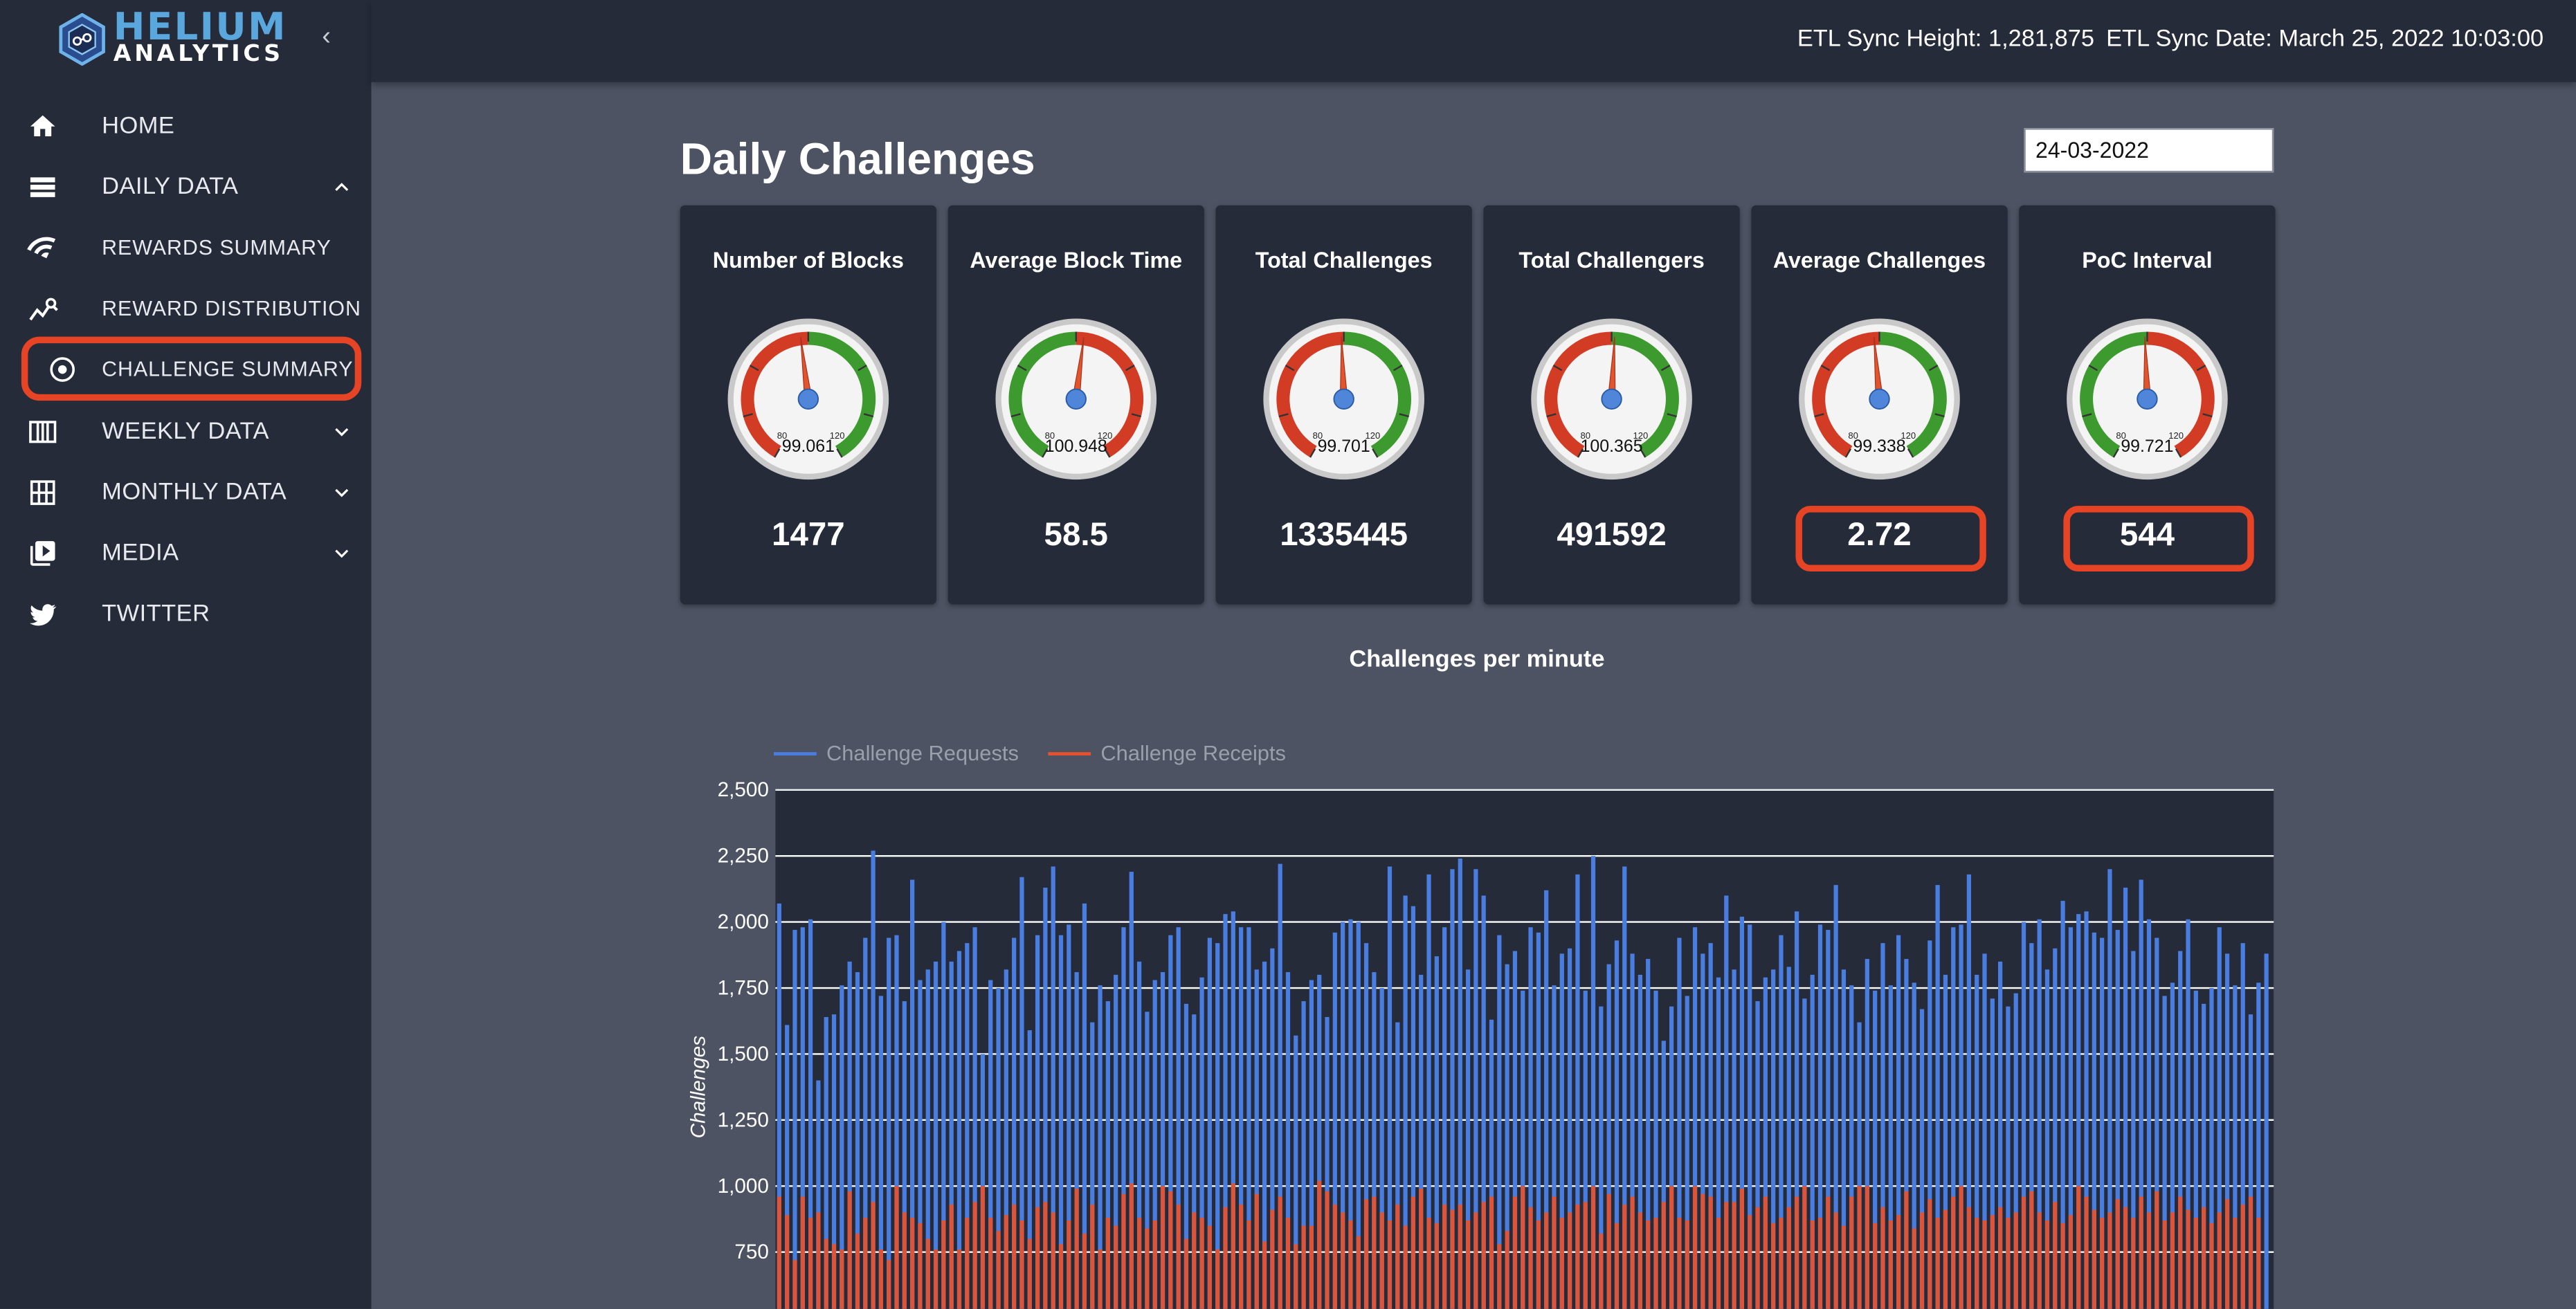 The width and height of the screenshot is (2576, 1309). What do you see at coordinates (2325, 39) in the screenshot?
I see `etl-sync-date: ETL Sync Date: March 25, 2022 10:03:00` at bounding box center [2325, 39].